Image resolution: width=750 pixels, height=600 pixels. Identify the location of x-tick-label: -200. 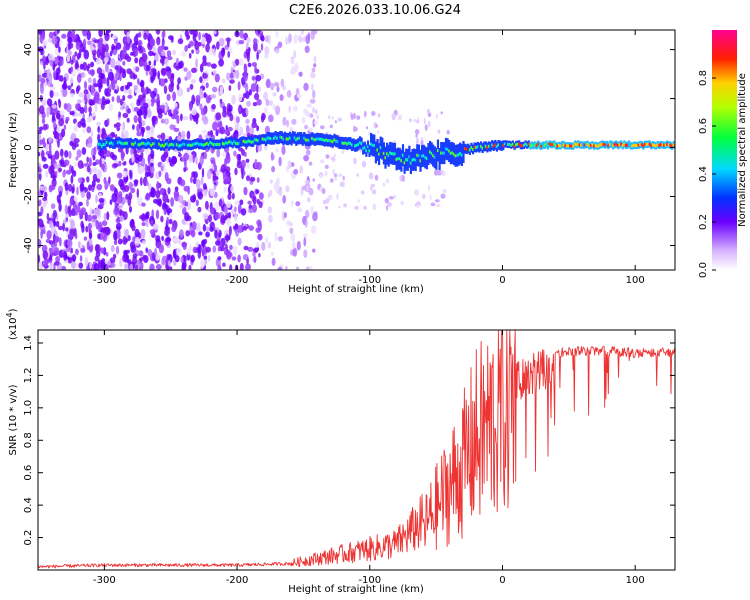
(237, 580).